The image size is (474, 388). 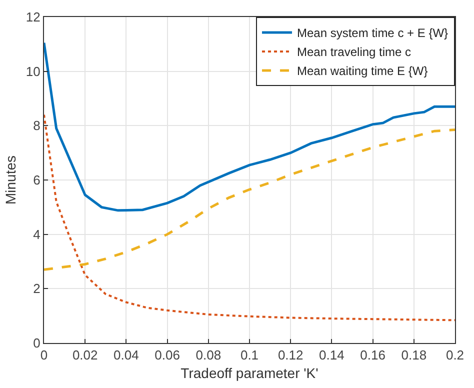 What do you see at coordinates (291, 355) in the screenshot?
I see `x-tick-label: 0.12` at bounding box center [291, 355].